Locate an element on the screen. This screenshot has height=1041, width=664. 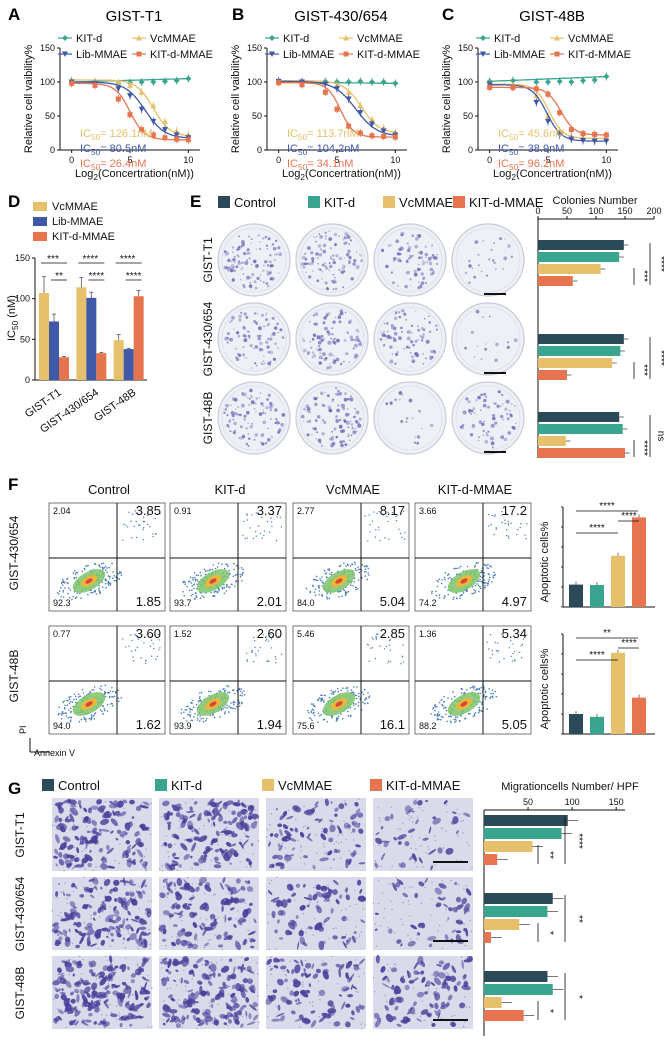
dish-rim is located at coordinates (332, 418).